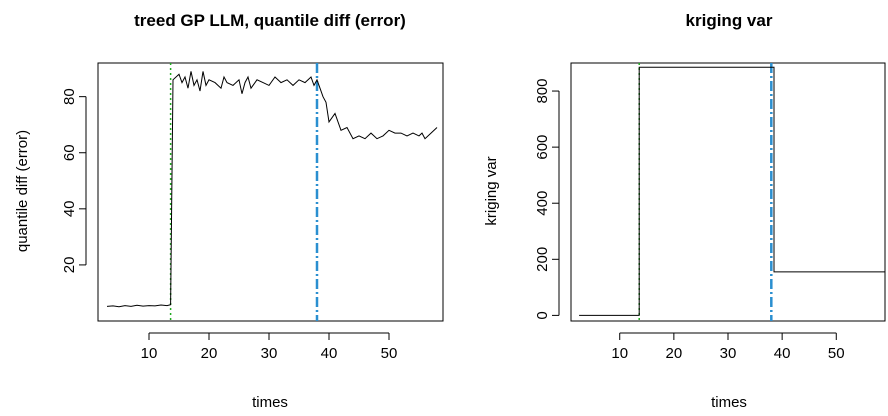 Image resolution: width=888 pixels, height=416 pixels. I want to click on left-y-tick-label: 80, so click(69, 96).